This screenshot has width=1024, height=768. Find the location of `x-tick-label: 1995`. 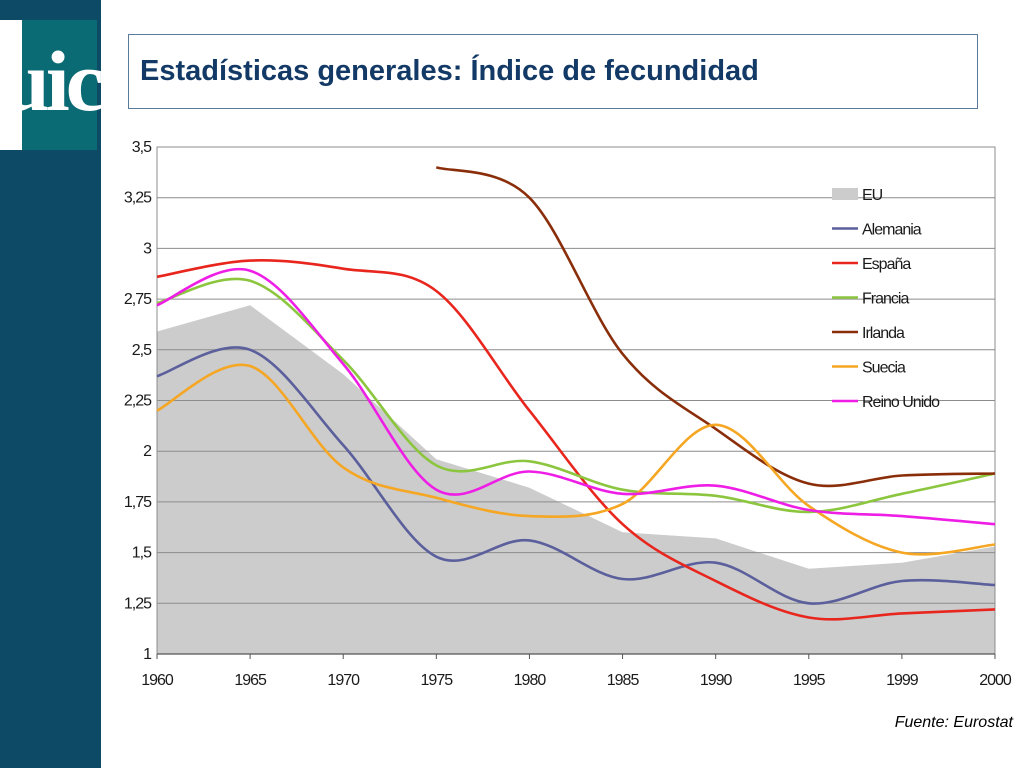

x-tick-label: 1995 is located at coordinates (809, 680).